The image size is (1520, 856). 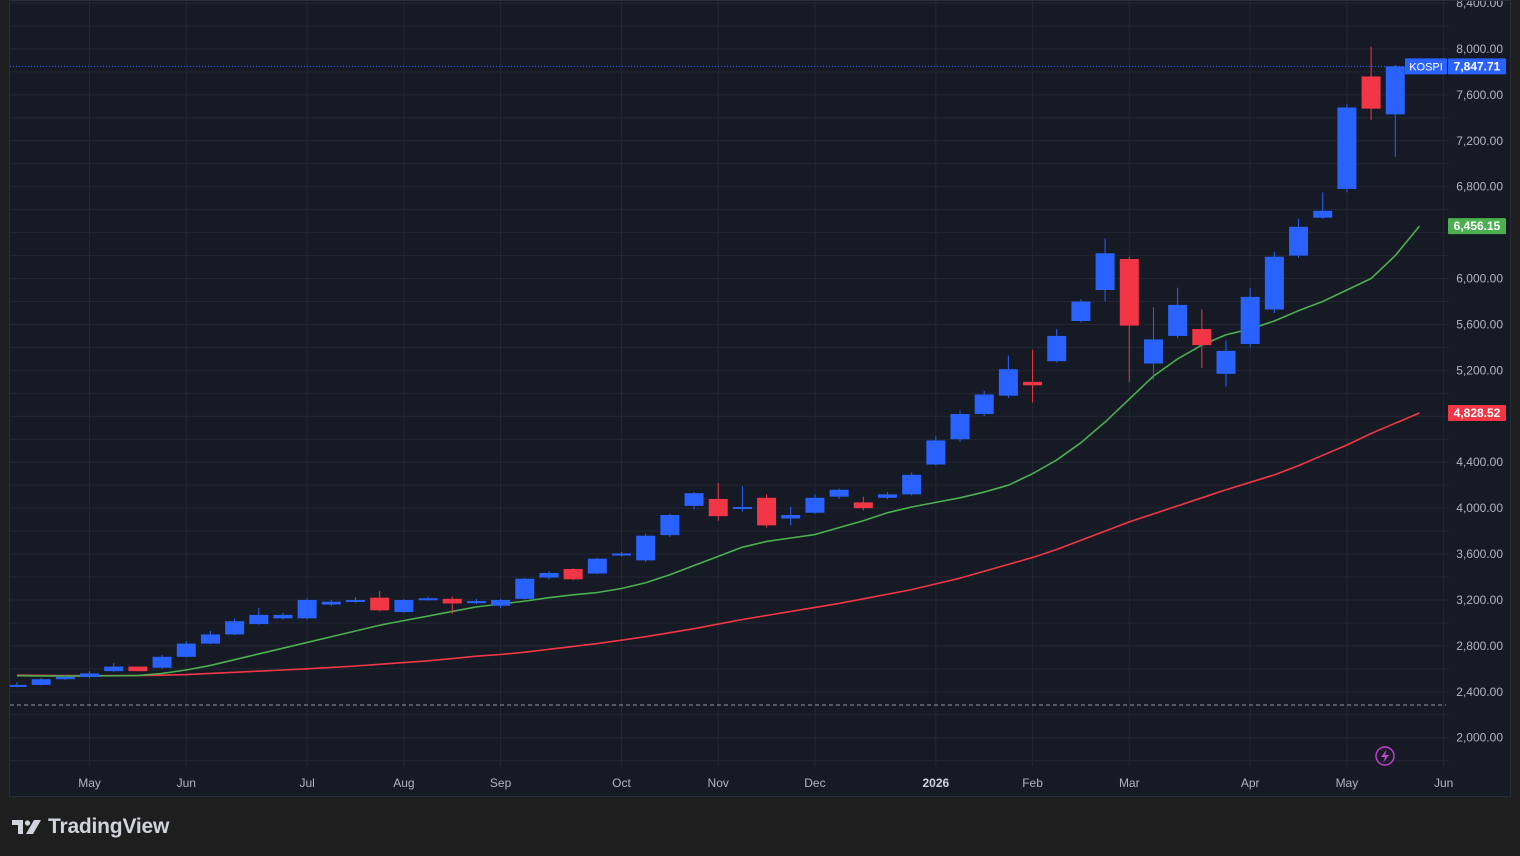 I want to click on brand-logo: TradingView, so click(x=90, y=827).